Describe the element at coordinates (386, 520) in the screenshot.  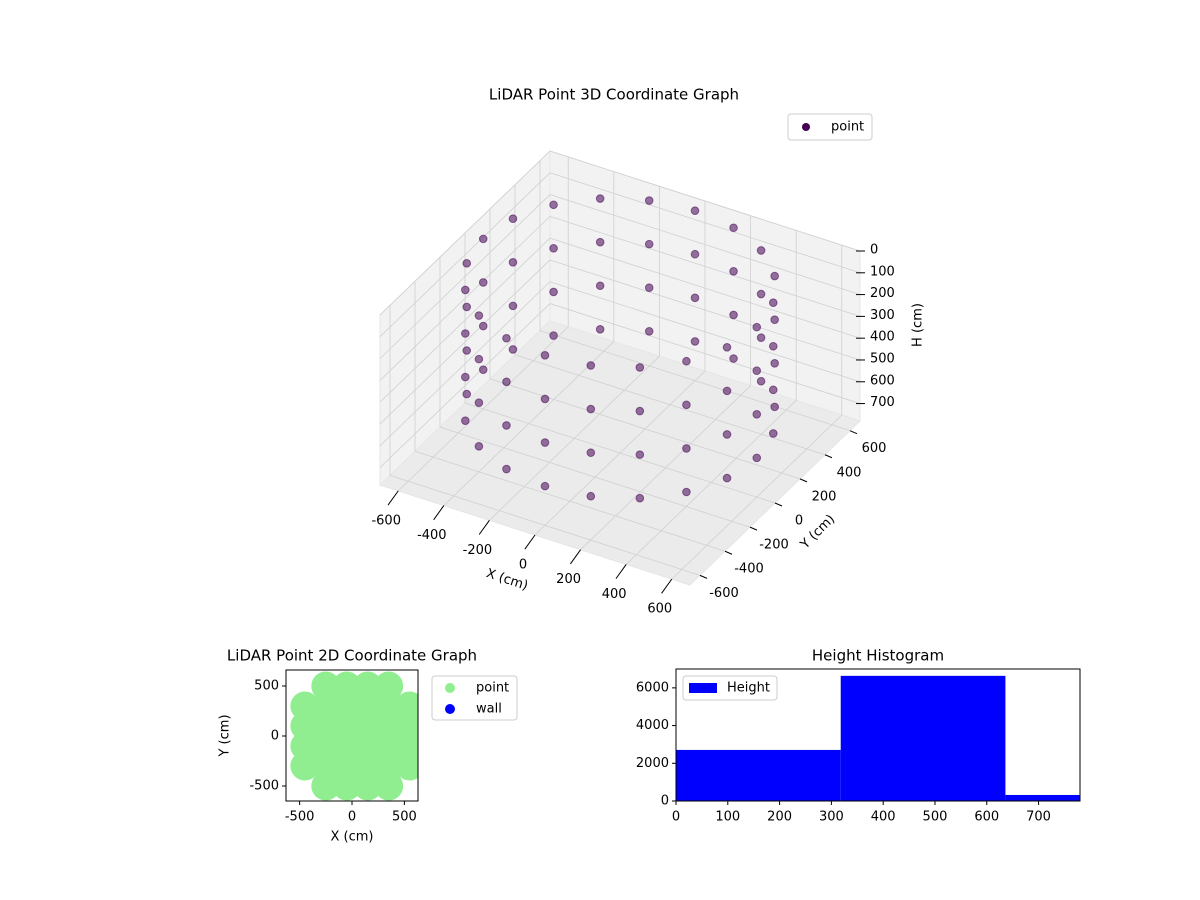
I see `x-tick-label: -600` at that location.